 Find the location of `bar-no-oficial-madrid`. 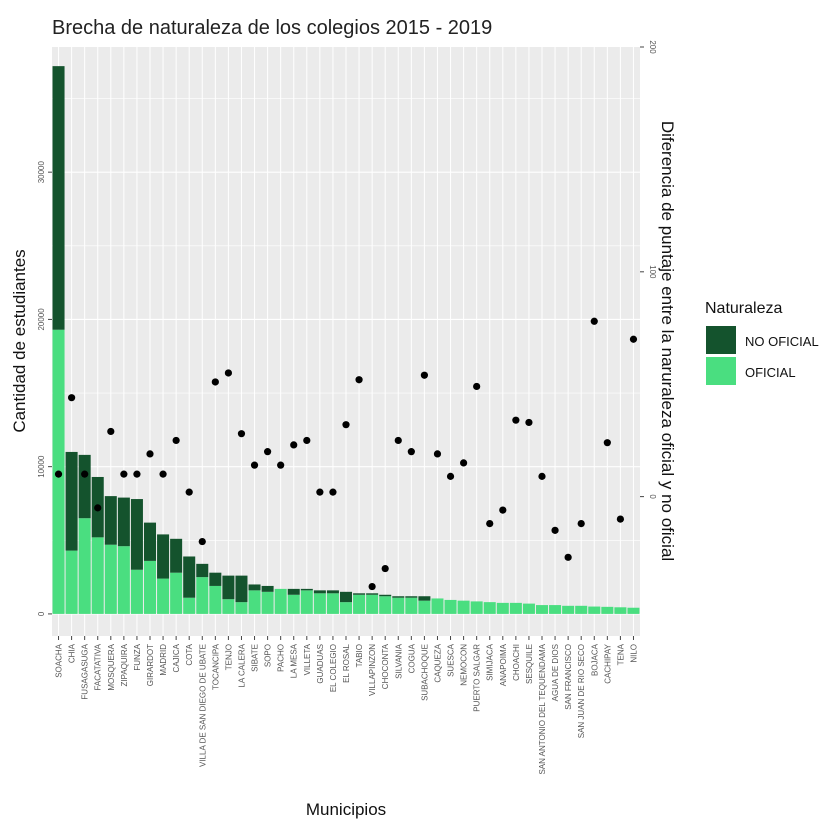

bar-no-oficial-madrid is located at coordinates (163, 556).